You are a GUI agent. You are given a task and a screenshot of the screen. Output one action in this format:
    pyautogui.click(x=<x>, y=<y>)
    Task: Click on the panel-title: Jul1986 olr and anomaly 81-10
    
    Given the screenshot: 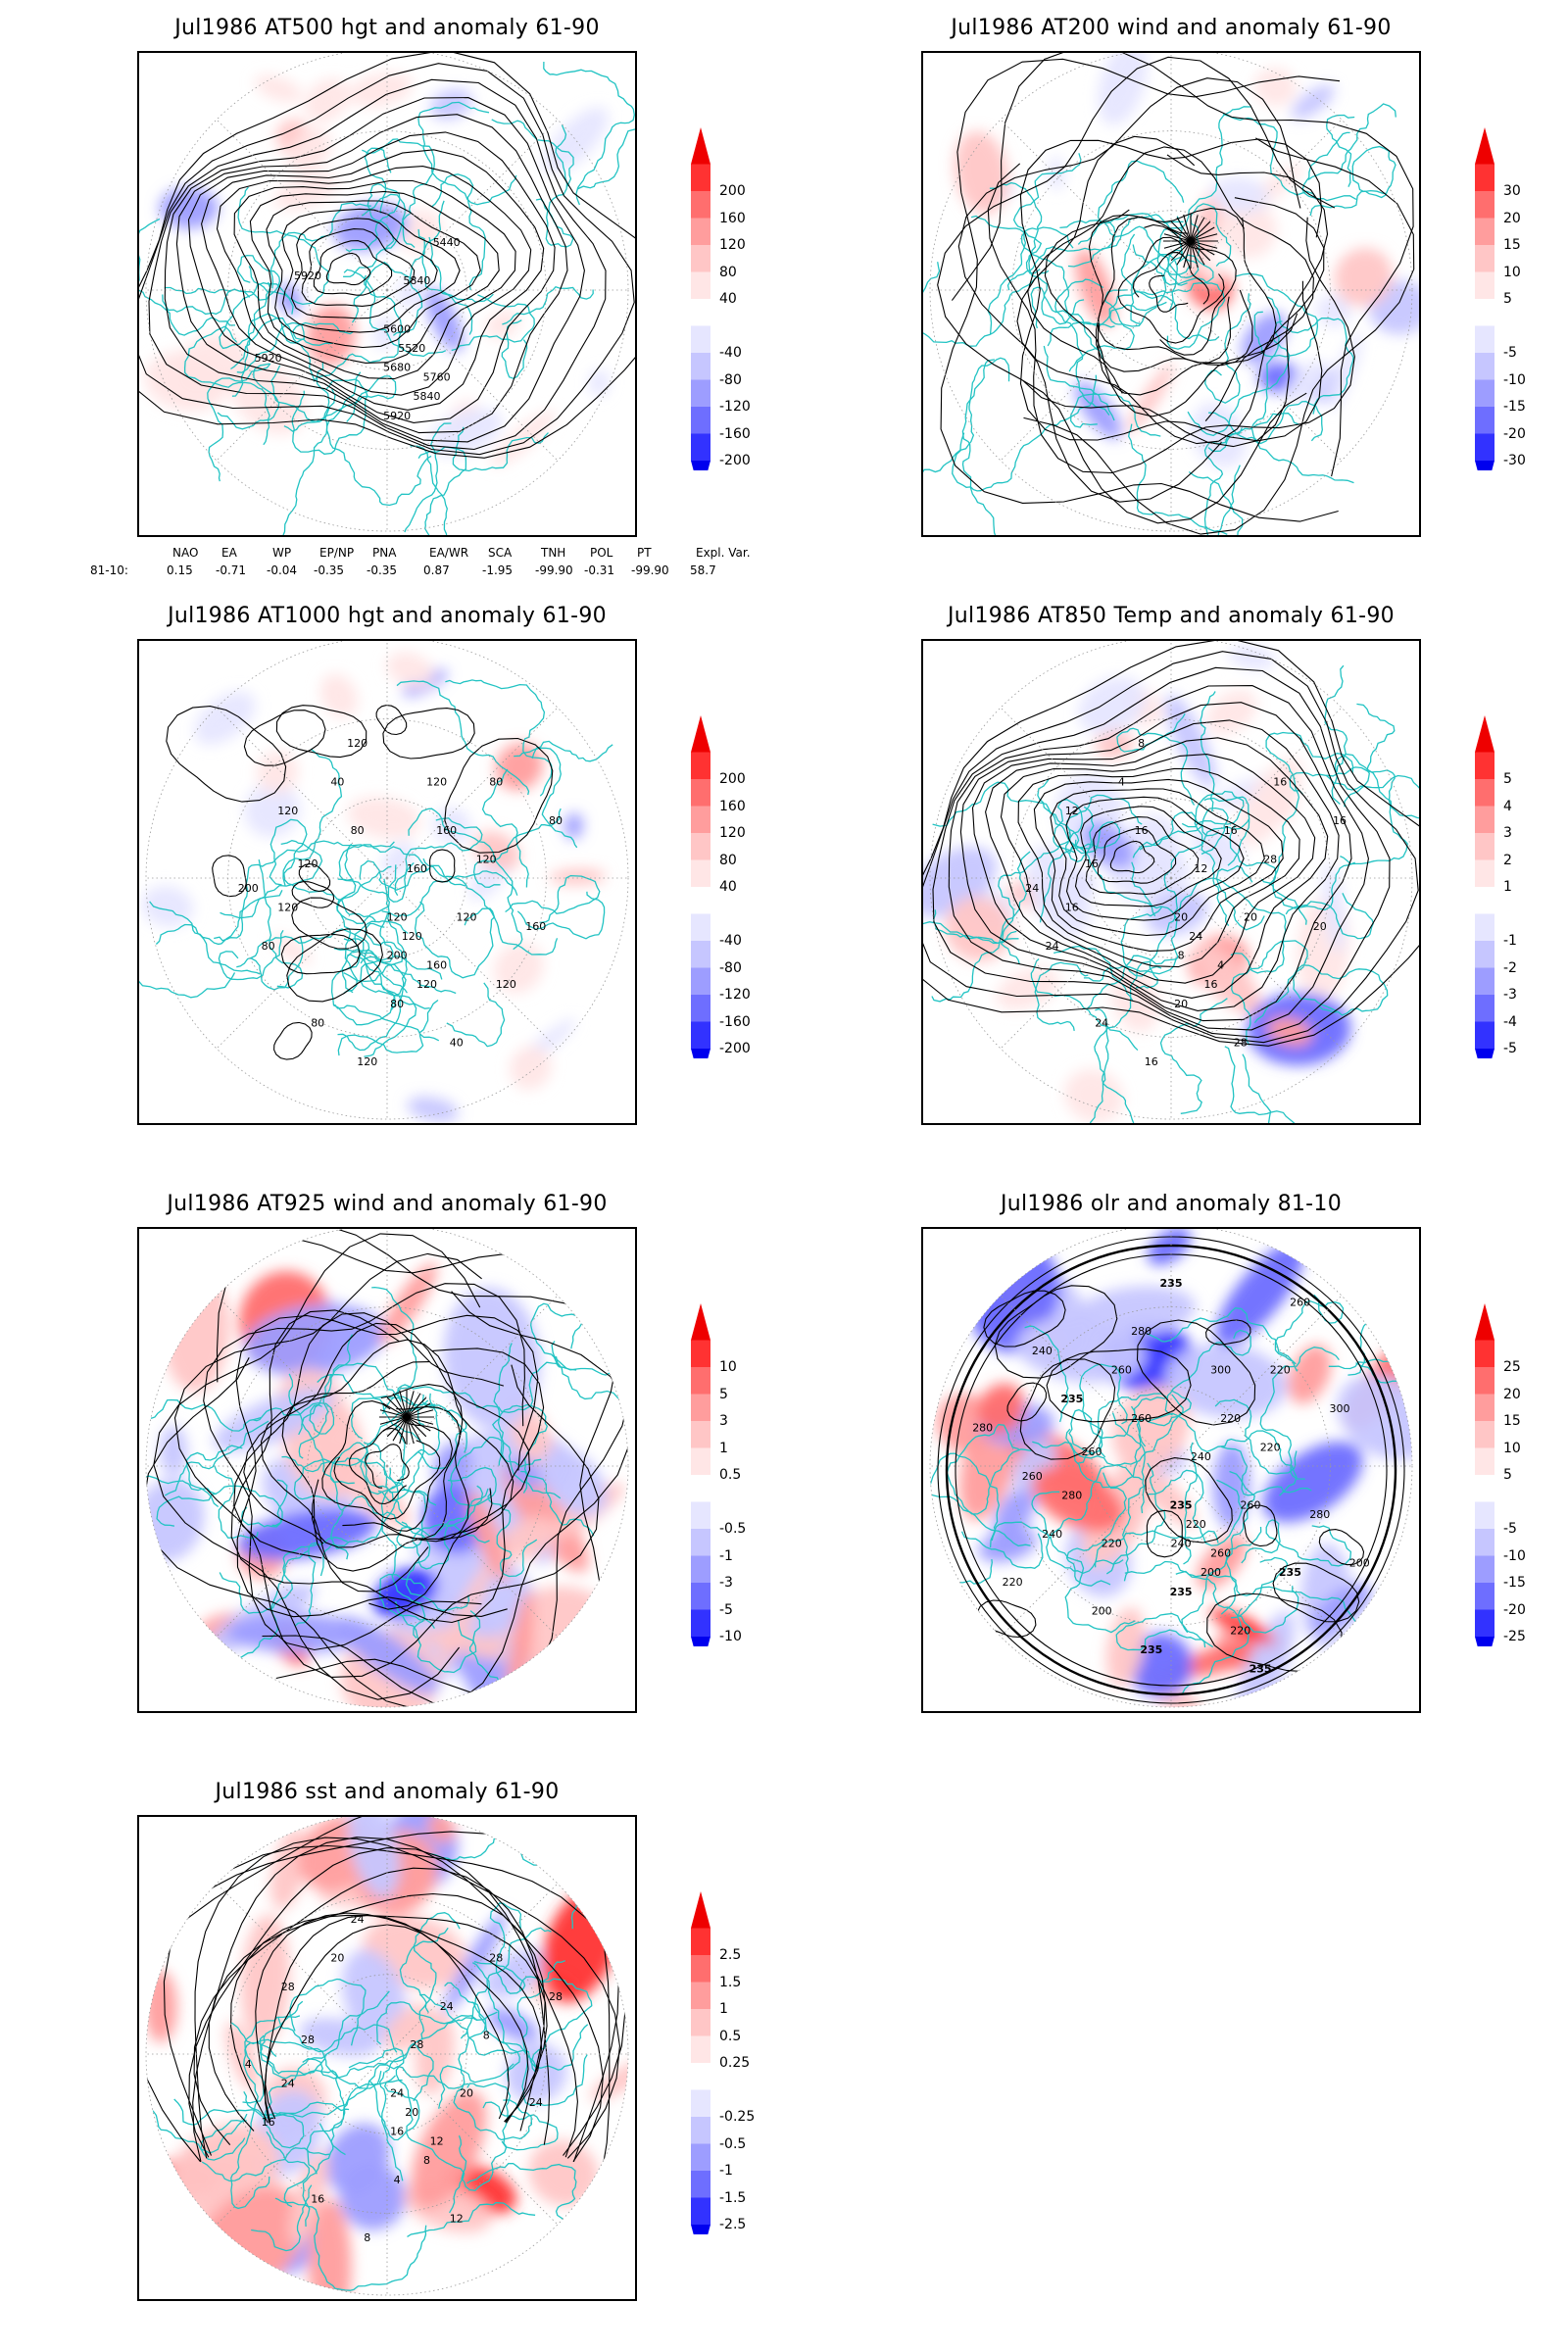 What is the action you would take?
    pyautogui.click(x=1171, y=1204)
    